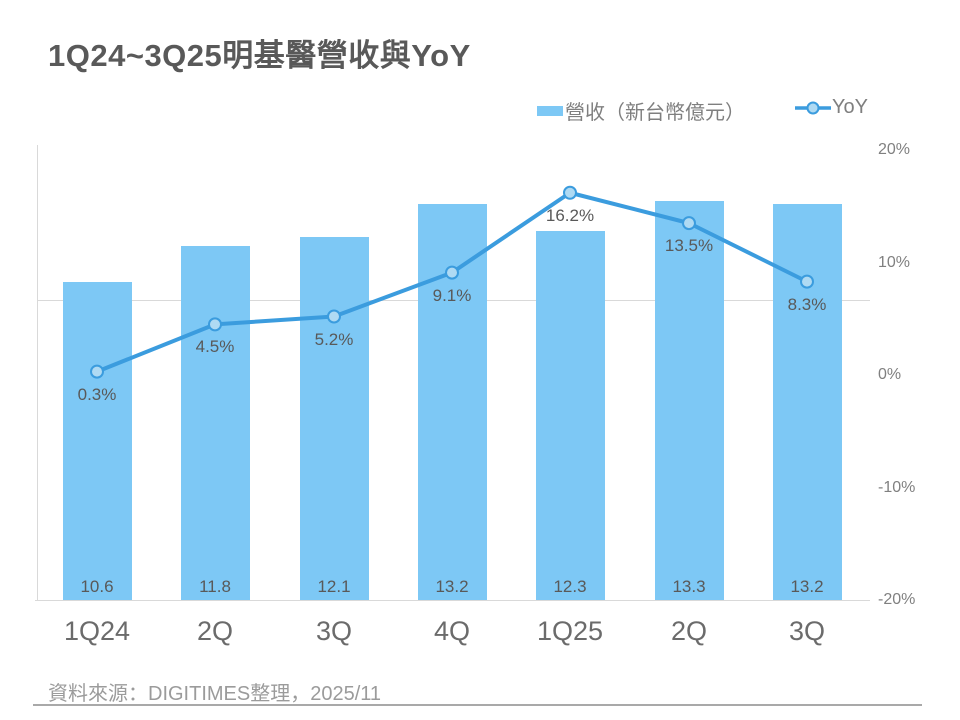 This screenshot has width=960, height=720. Describe the element at coordinates (480, 110) in the screenshot. I see `legend: 營收（新台幣億元） YoY` at that location.